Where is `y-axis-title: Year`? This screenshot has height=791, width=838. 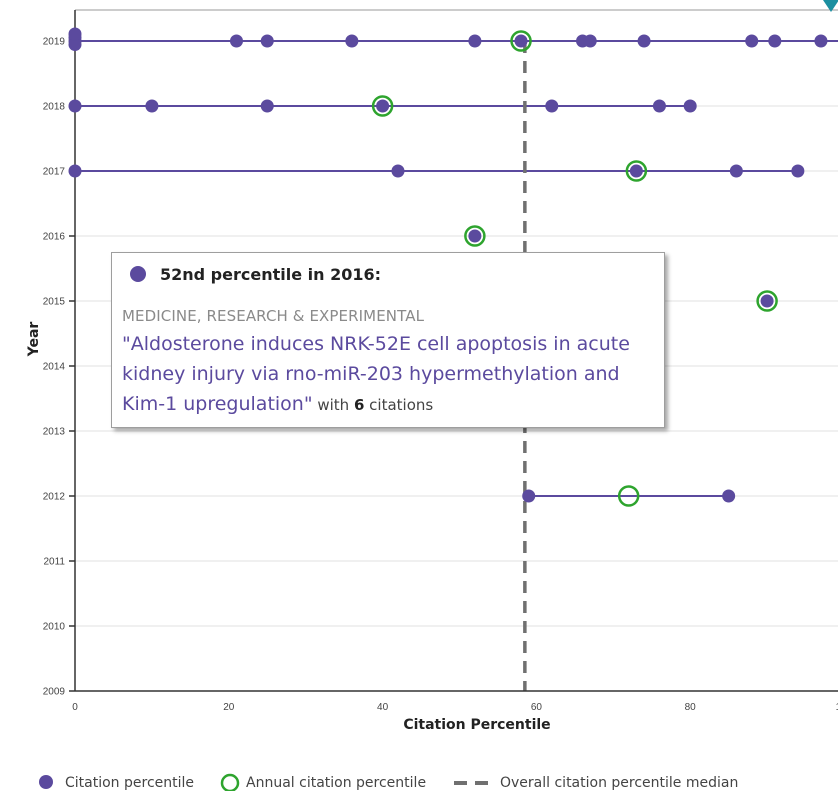
y-axis-title: Year is located at coordinates (34, 340).